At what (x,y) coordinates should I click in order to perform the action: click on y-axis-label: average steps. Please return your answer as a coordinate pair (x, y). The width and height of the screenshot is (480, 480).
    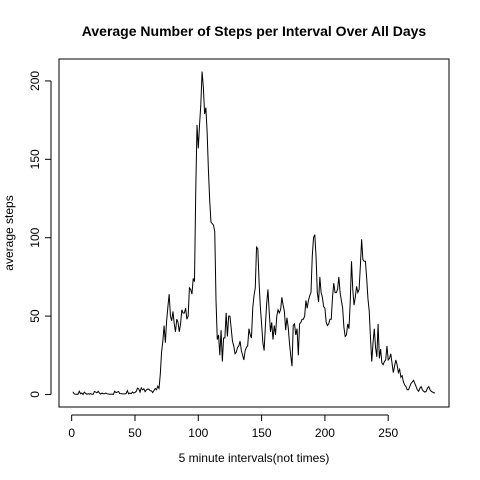
    Looking at the image, I should click on (9, 232).